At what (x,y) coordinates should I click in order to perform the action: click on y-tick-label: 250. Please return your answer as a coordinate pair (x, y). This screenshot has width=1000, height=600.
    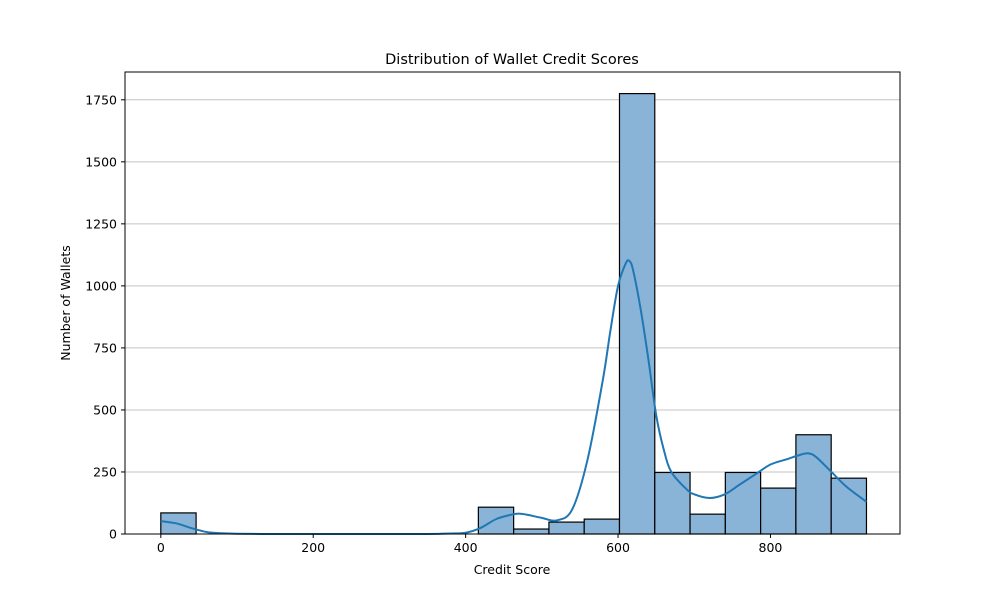
    Looking at the image, I should click on (105, 471).